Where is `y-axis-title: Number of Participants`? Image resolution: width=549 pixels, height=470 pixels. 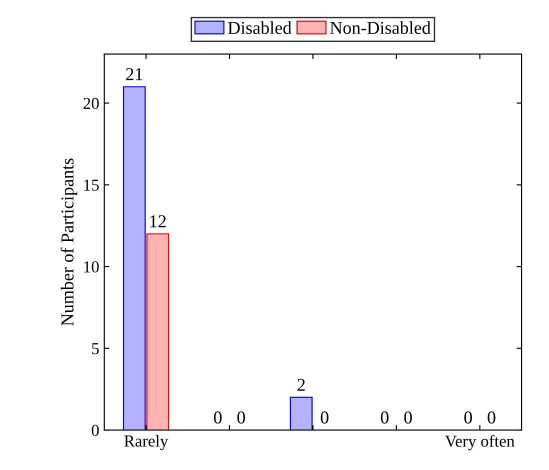
y-axis-title: Number of Participants is located at coordinates (69, 242).